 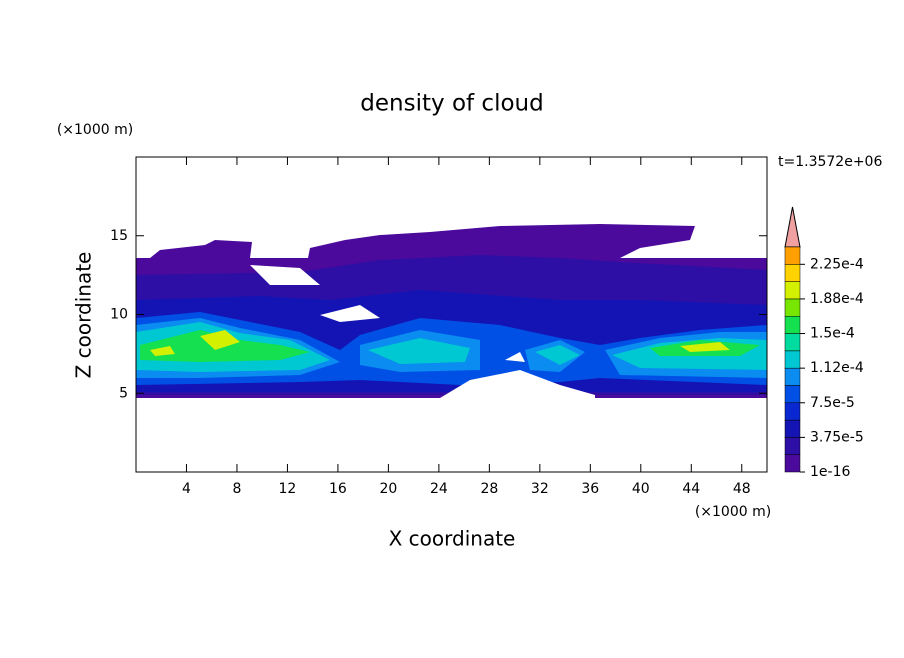 I want to click on x-tick-label: 48, so click(x=742, y=489).